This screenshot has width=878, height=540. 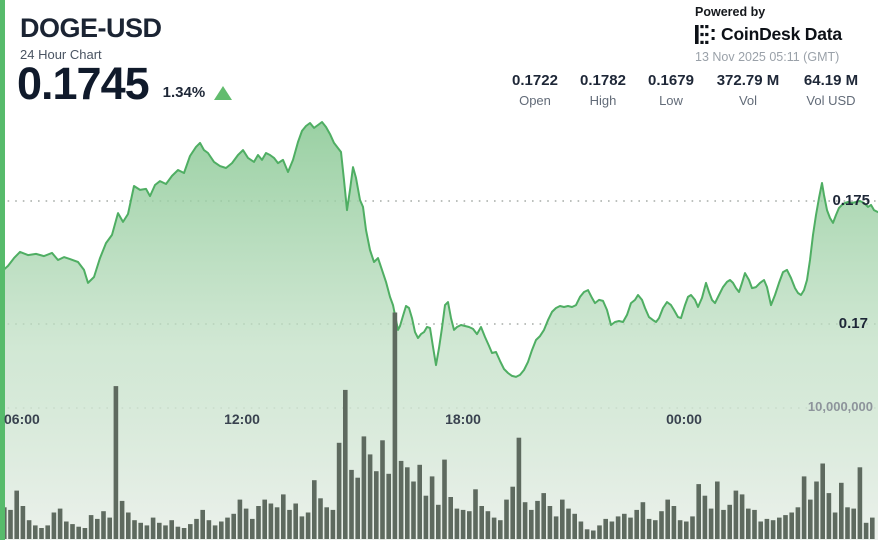 What do you see at coordinates (603, 90) in the screenshot?
I see `stat-high: 0.1782 High` at bounding box center [603, 90].